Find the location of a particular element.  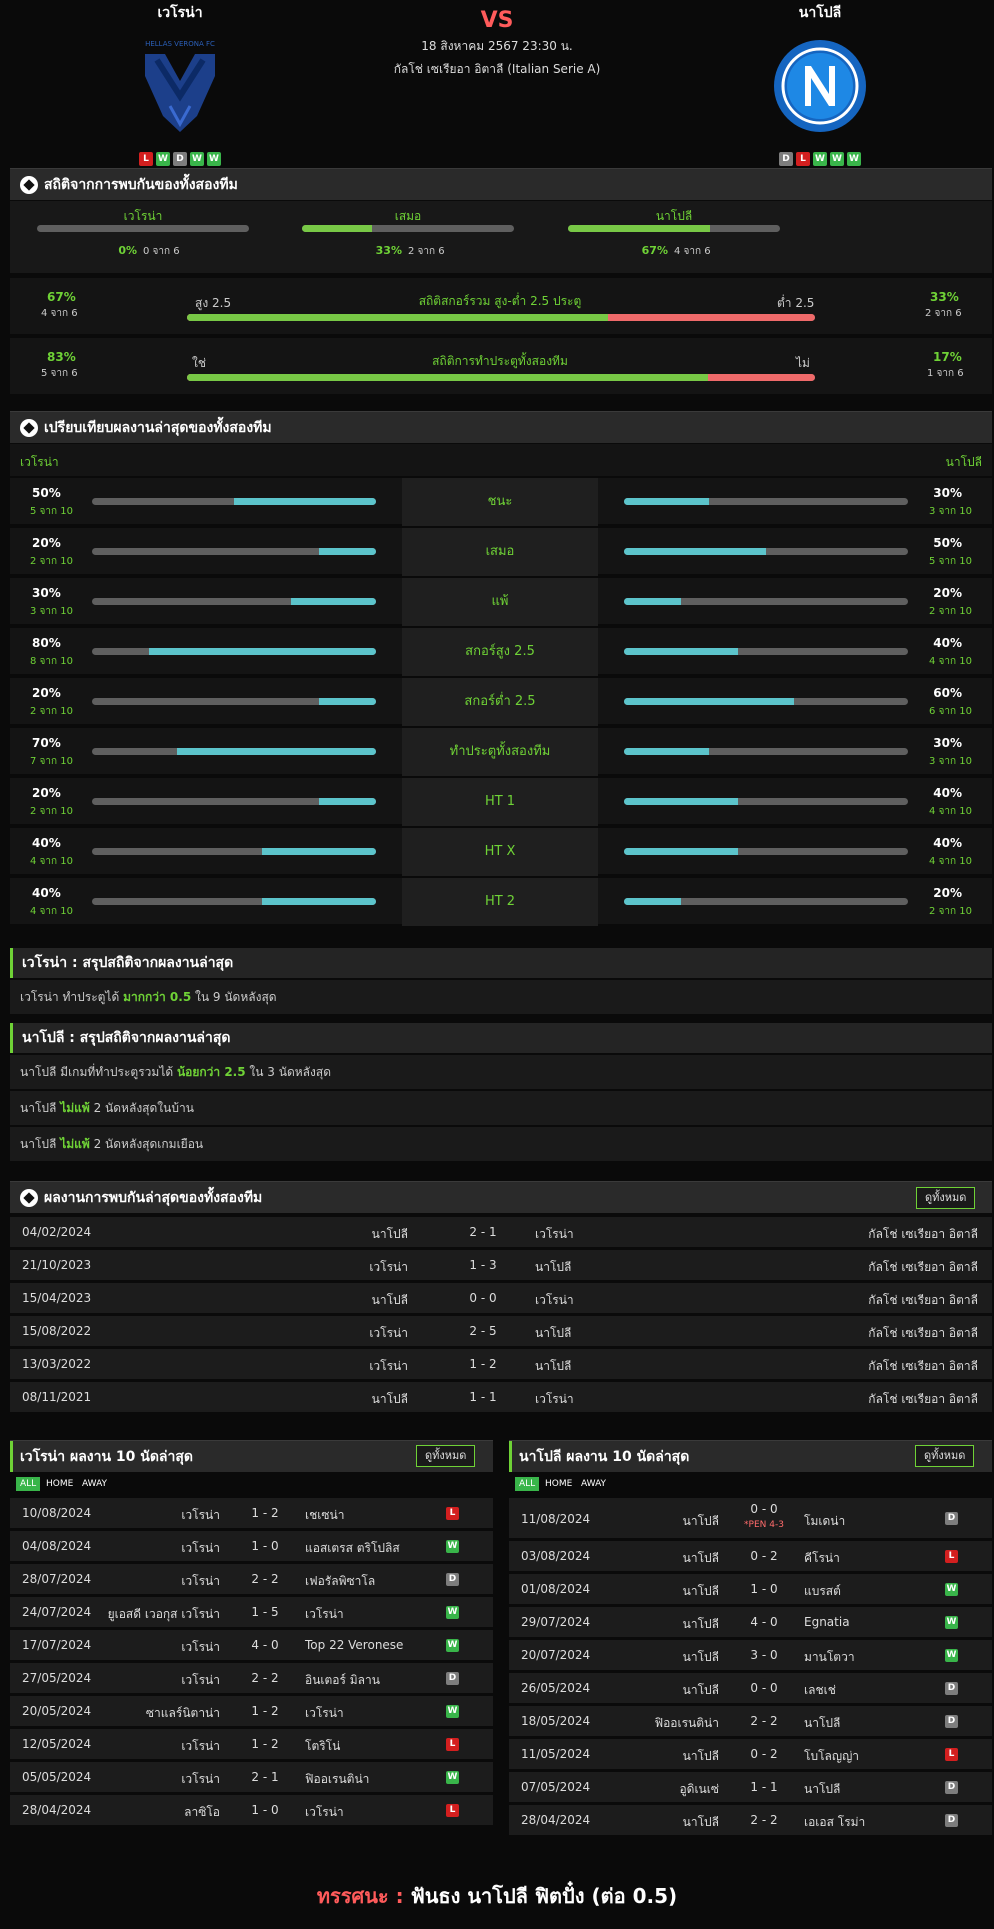

recent-row: 27/05/2024 เวโรน่า 2 - 2 อินเตอร์ มิลาน D is located at coordinates (251, 1678).